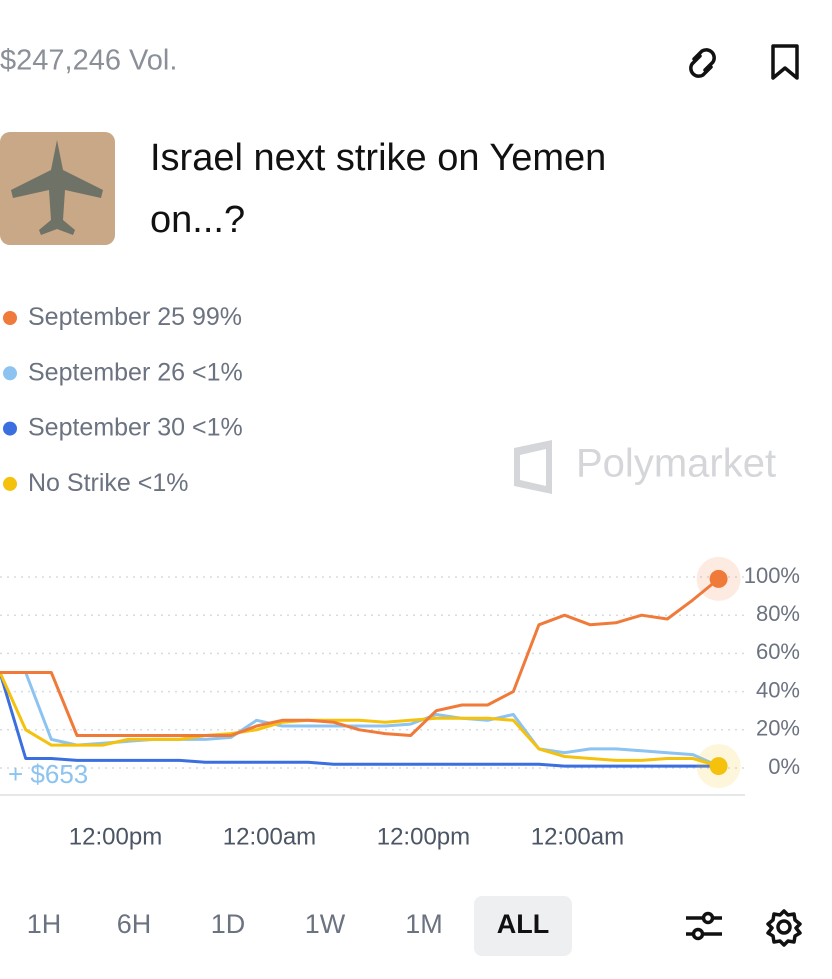  What do you see at coordinates (217, 317) in the screenshot?
I see `legend-value: 99%` at bounding box center [217, 317].